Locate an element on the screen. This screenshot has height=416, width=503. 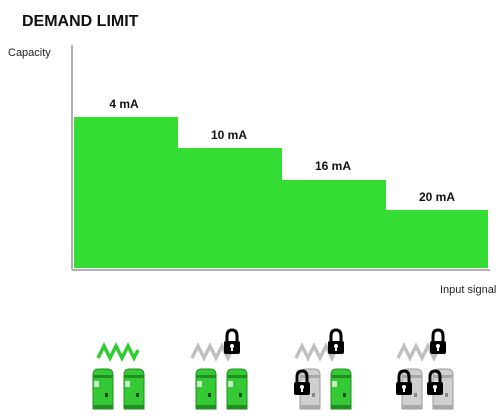
x-axis-label: Input signal is located at coordinates (468, 290).